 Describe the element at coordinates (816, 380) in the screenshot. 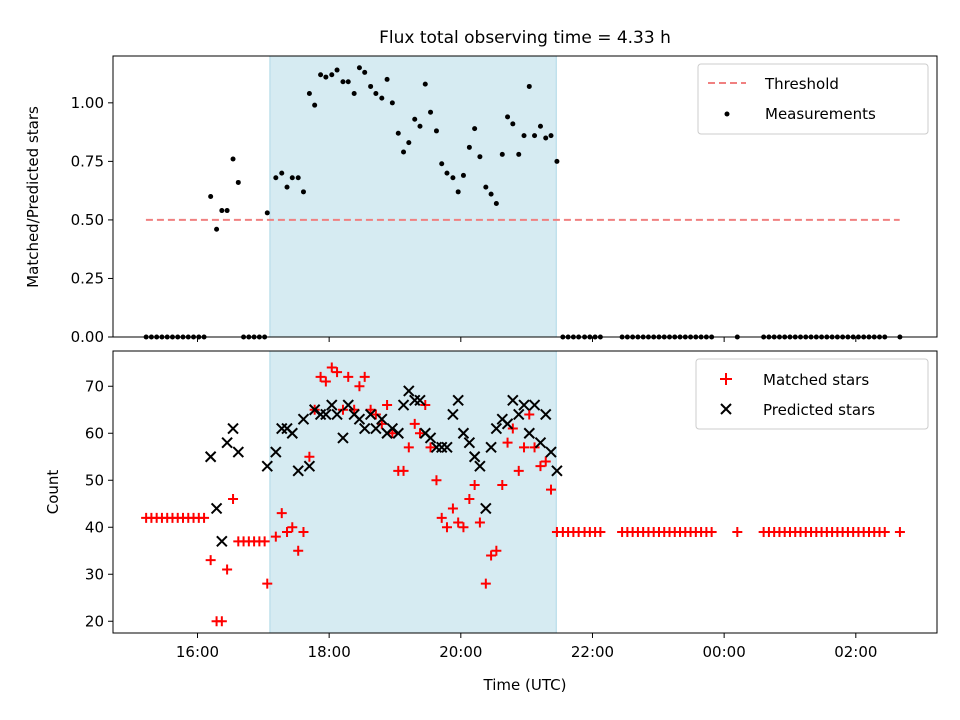

I see `legend-matched-label: Matched stars` at that location.